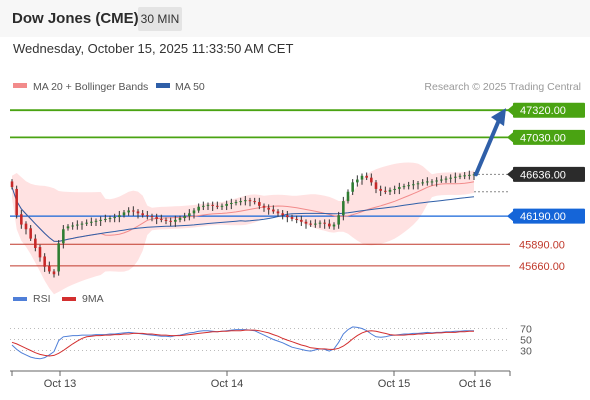 The image size is (590, 400). What do you see at coordinates (163, 85) in the screenshot?
I see `legend-swatch-ma50` at bounding box center [163, 85].